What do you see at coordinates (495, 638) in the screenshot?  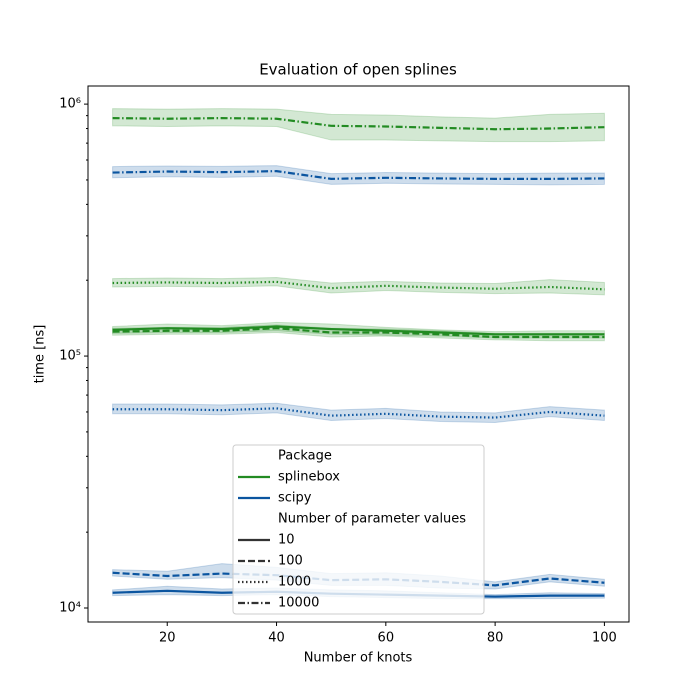 I see `x-tick-label: 80` at bounding box center [495, 638].